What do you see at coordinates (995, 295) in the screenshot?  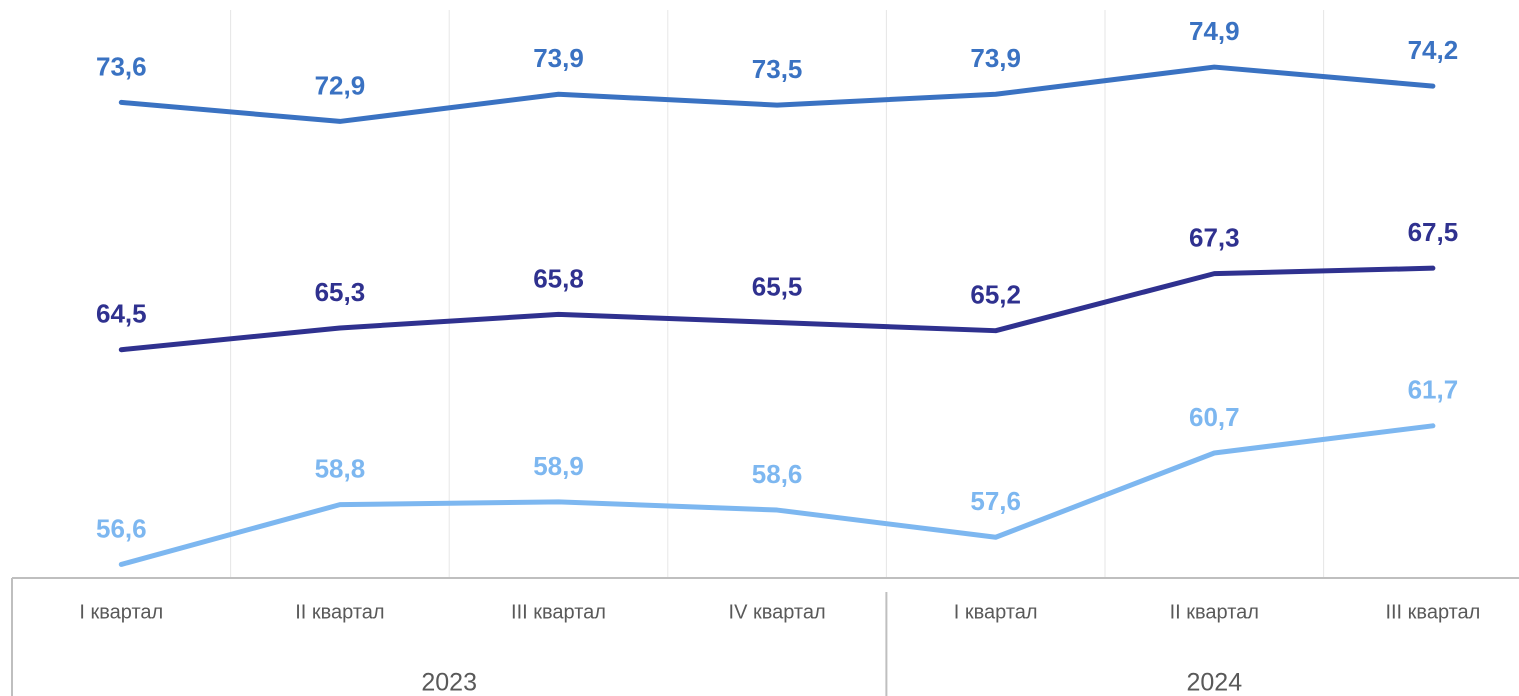 I see `data-label: 65,2` at bounding box center [995, 295].